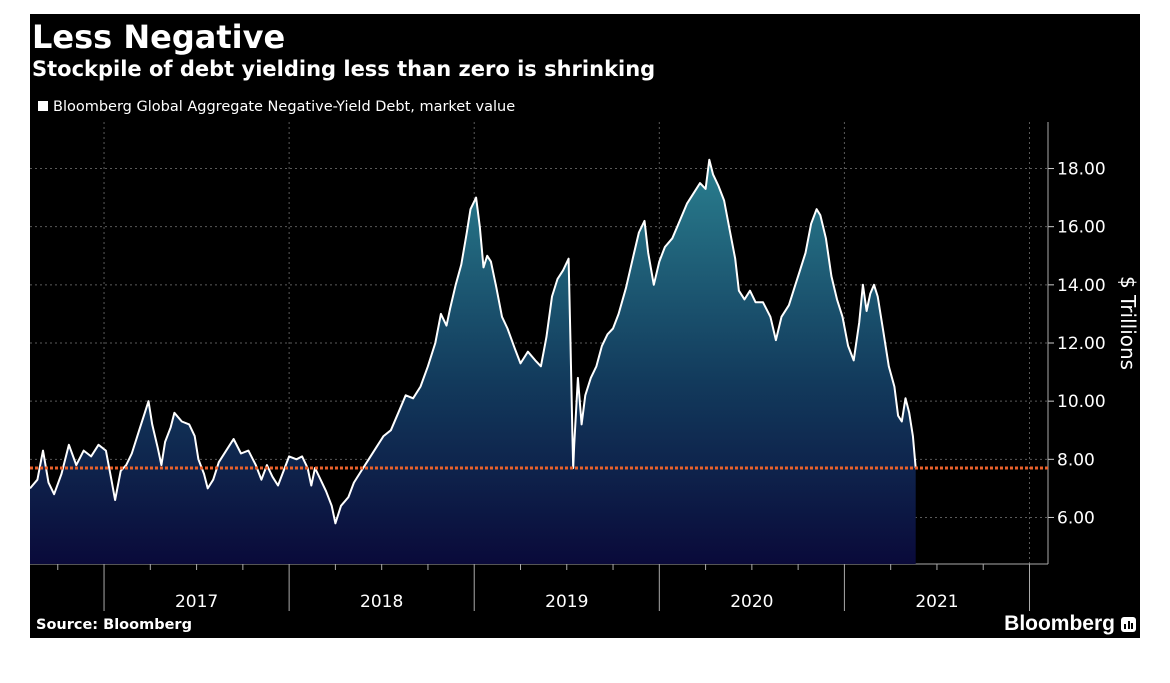 This screenshot has width=1170, height=683. I want to click on y-tick-label: 10.00, so click(1081, 402).